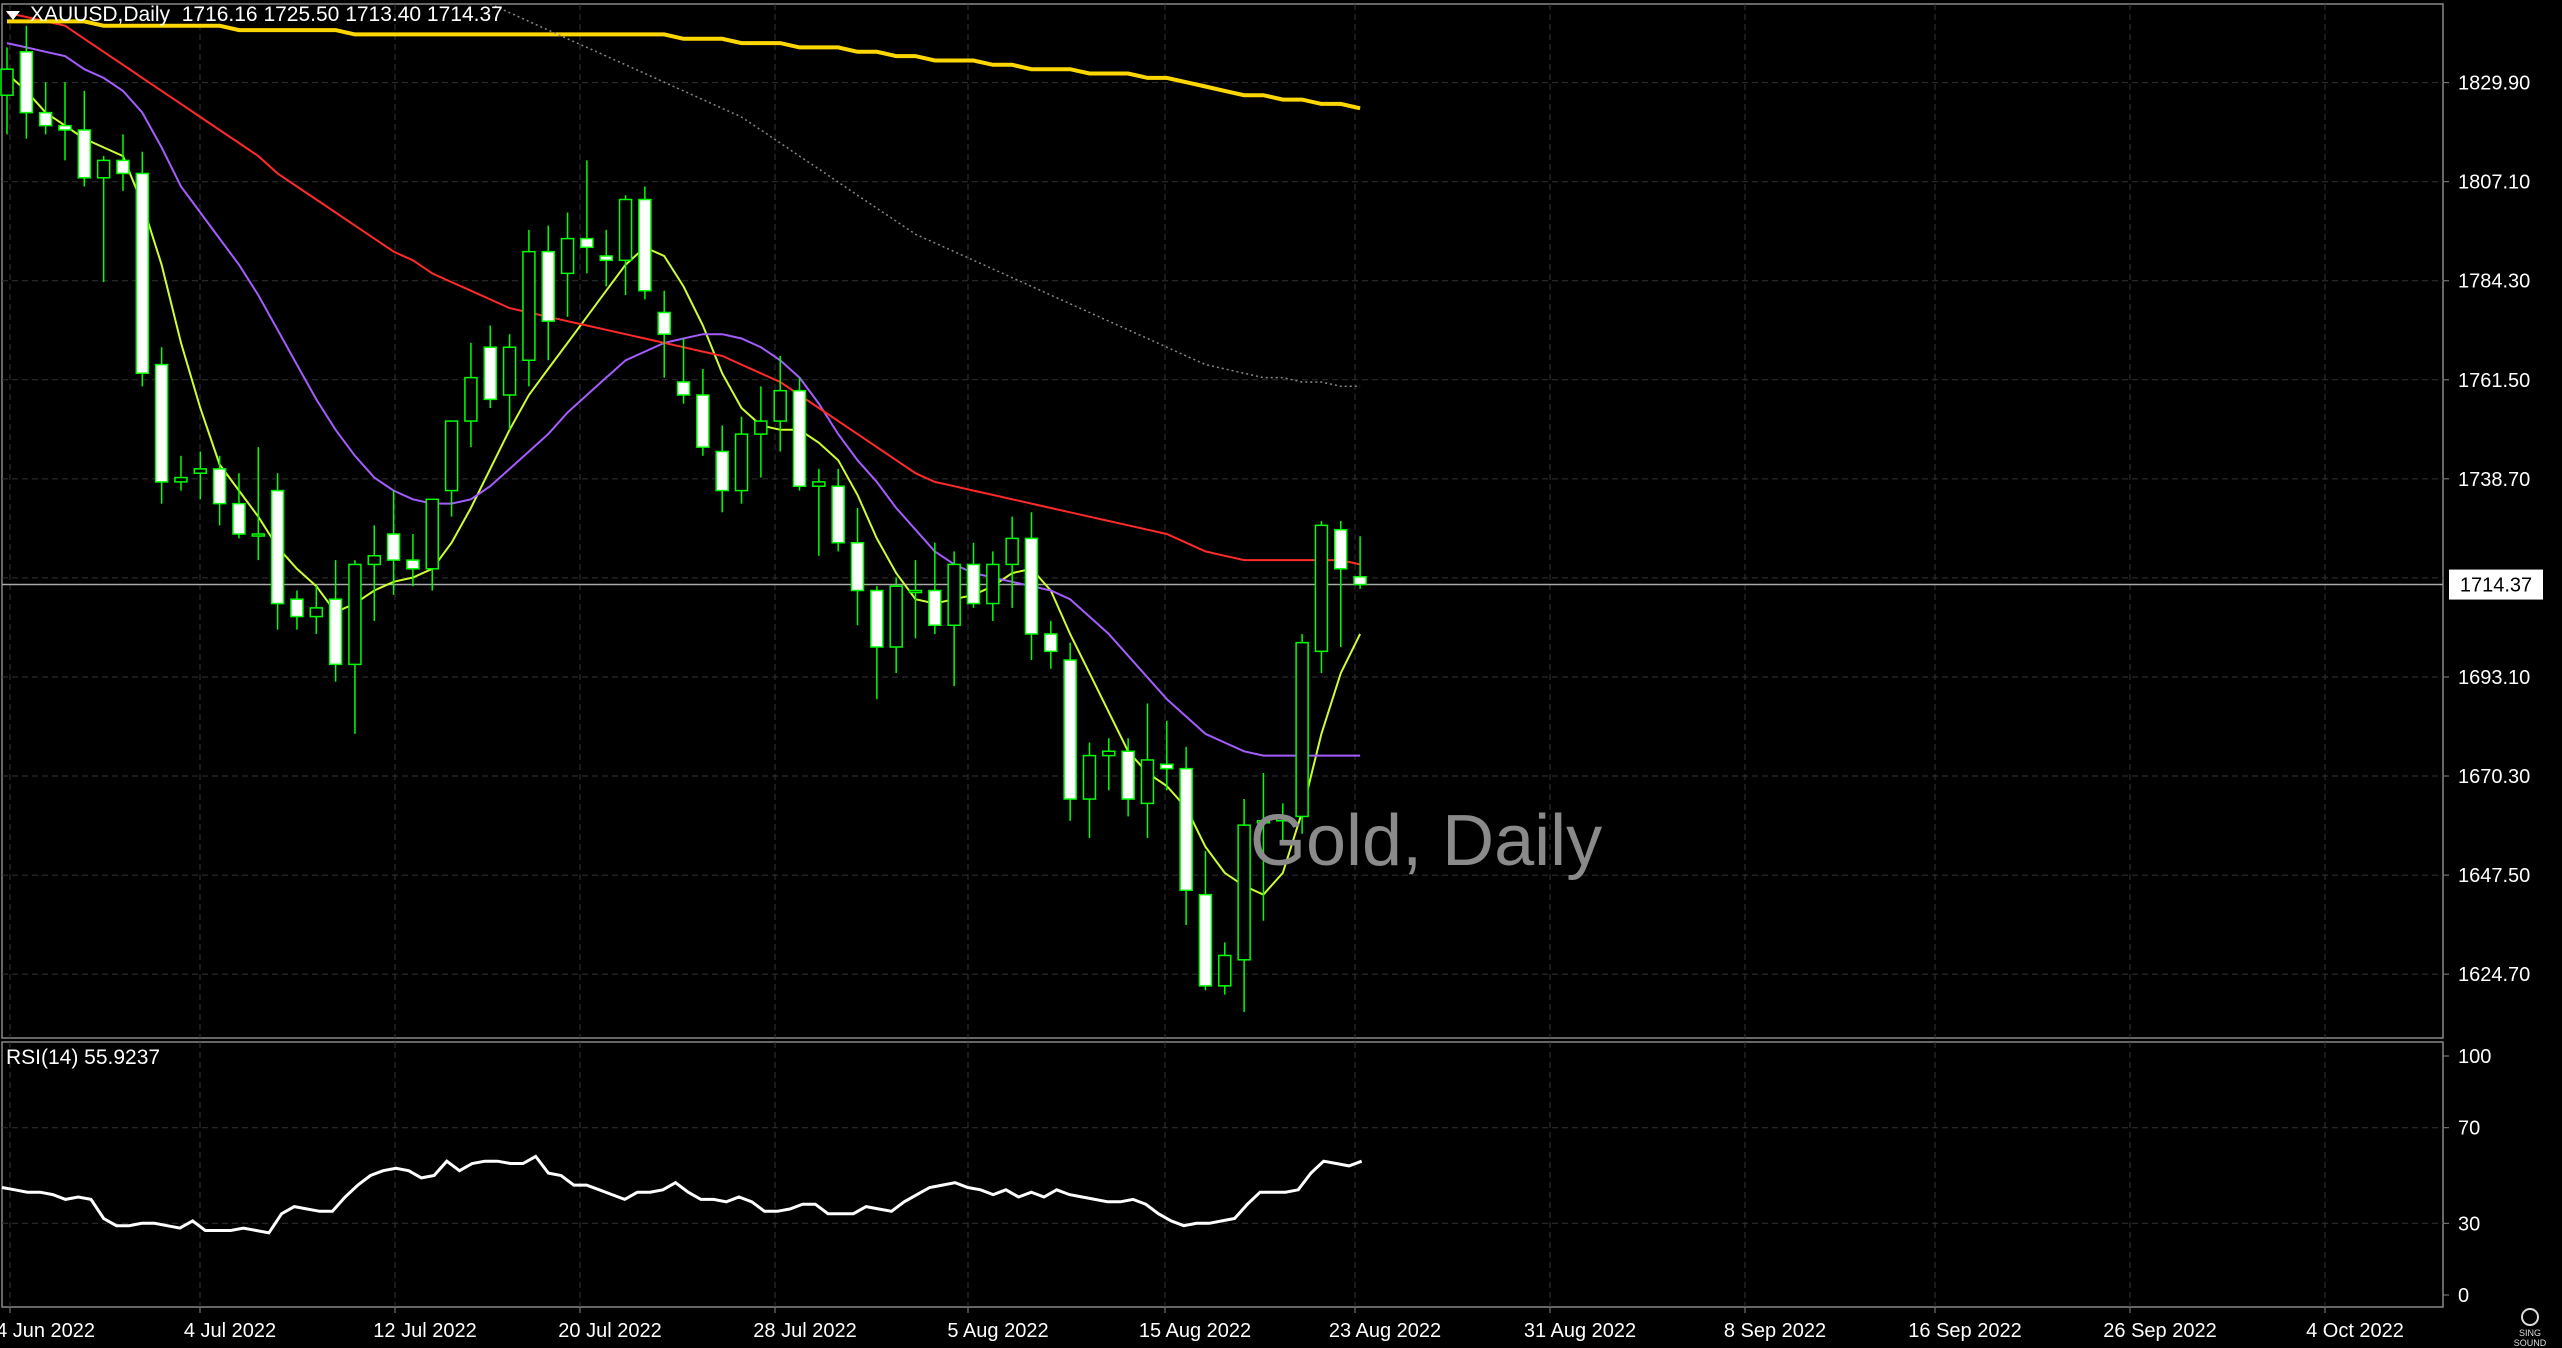 This screenshot has height=1348, width=2562. Describe the element at coordinates (2159, 1331) in the screenshot. I see `x-tick-label: 26 Sep 2022` at that location.